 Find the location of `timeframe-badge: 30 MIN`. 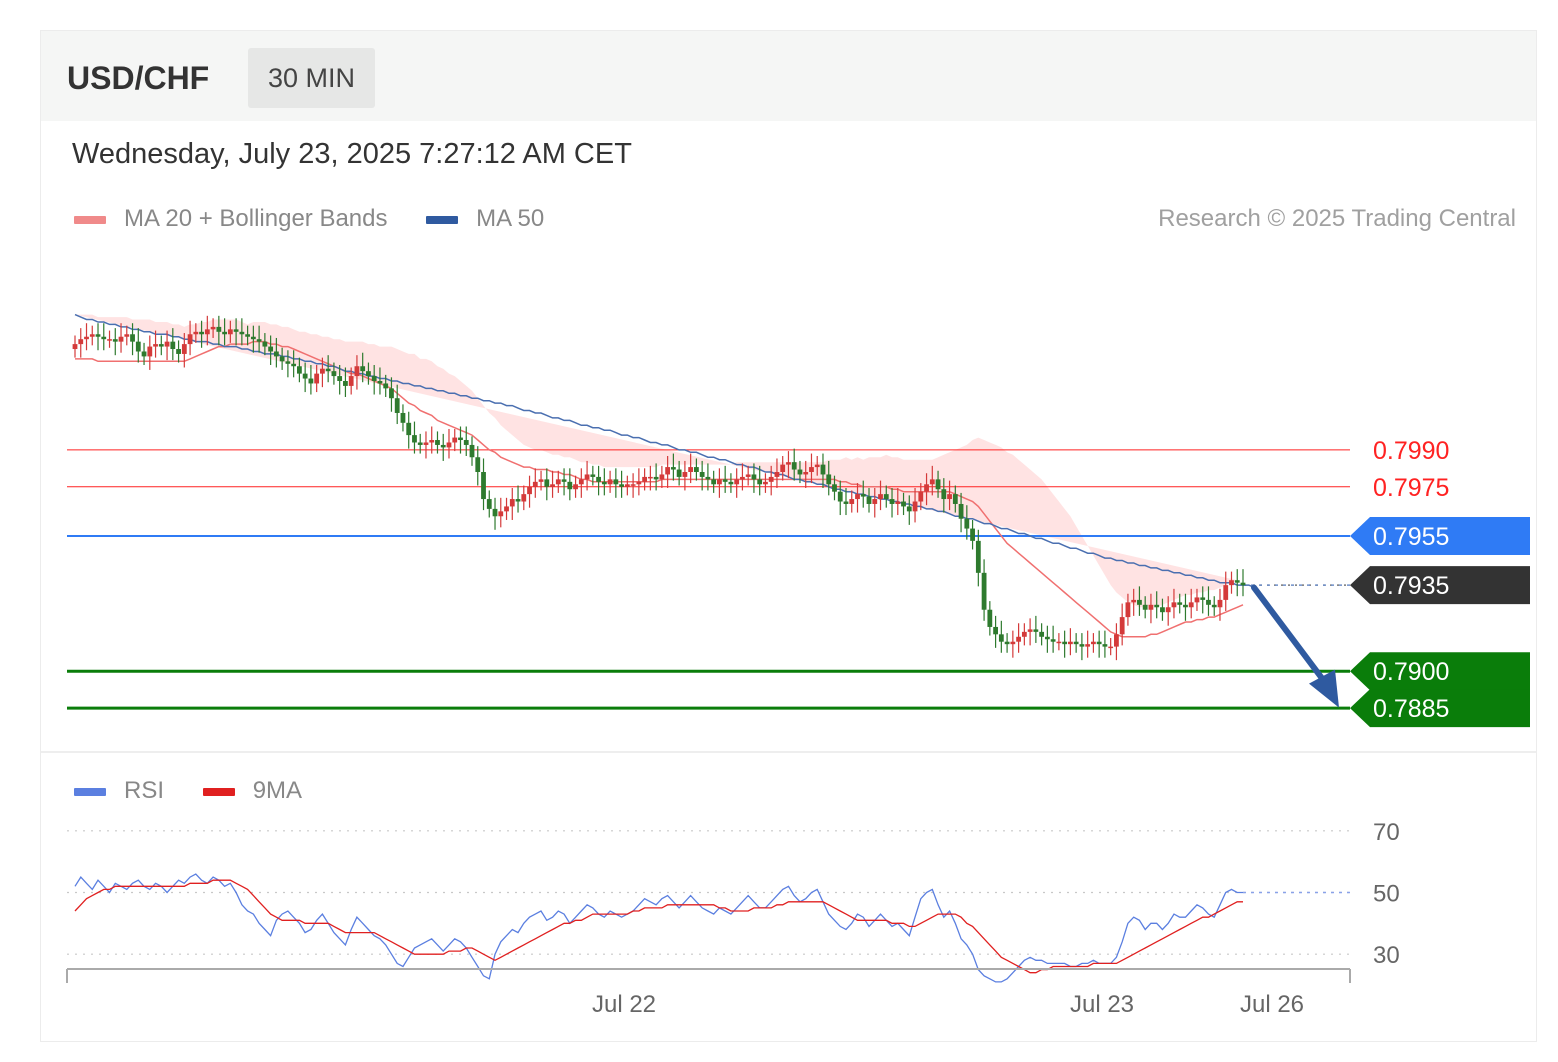

timeframe-badge: 30 MIN is located at coordinates (311, 78).